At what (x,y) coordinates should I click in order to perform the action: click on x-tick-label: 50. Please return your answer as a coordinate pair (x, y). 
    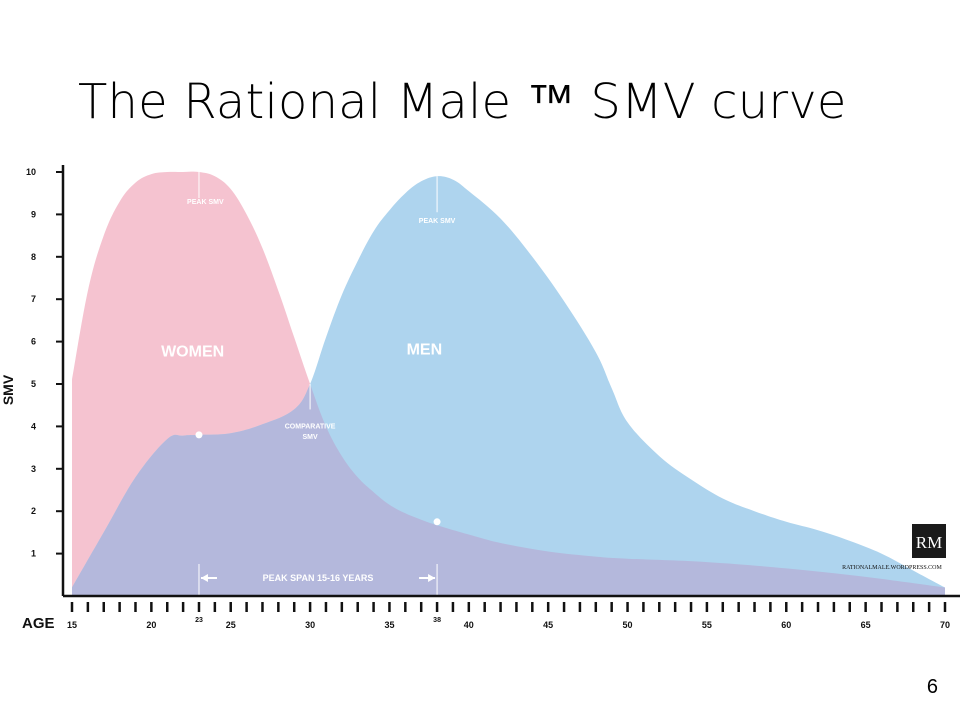
    Looking at the image, I should click on (628, 625).